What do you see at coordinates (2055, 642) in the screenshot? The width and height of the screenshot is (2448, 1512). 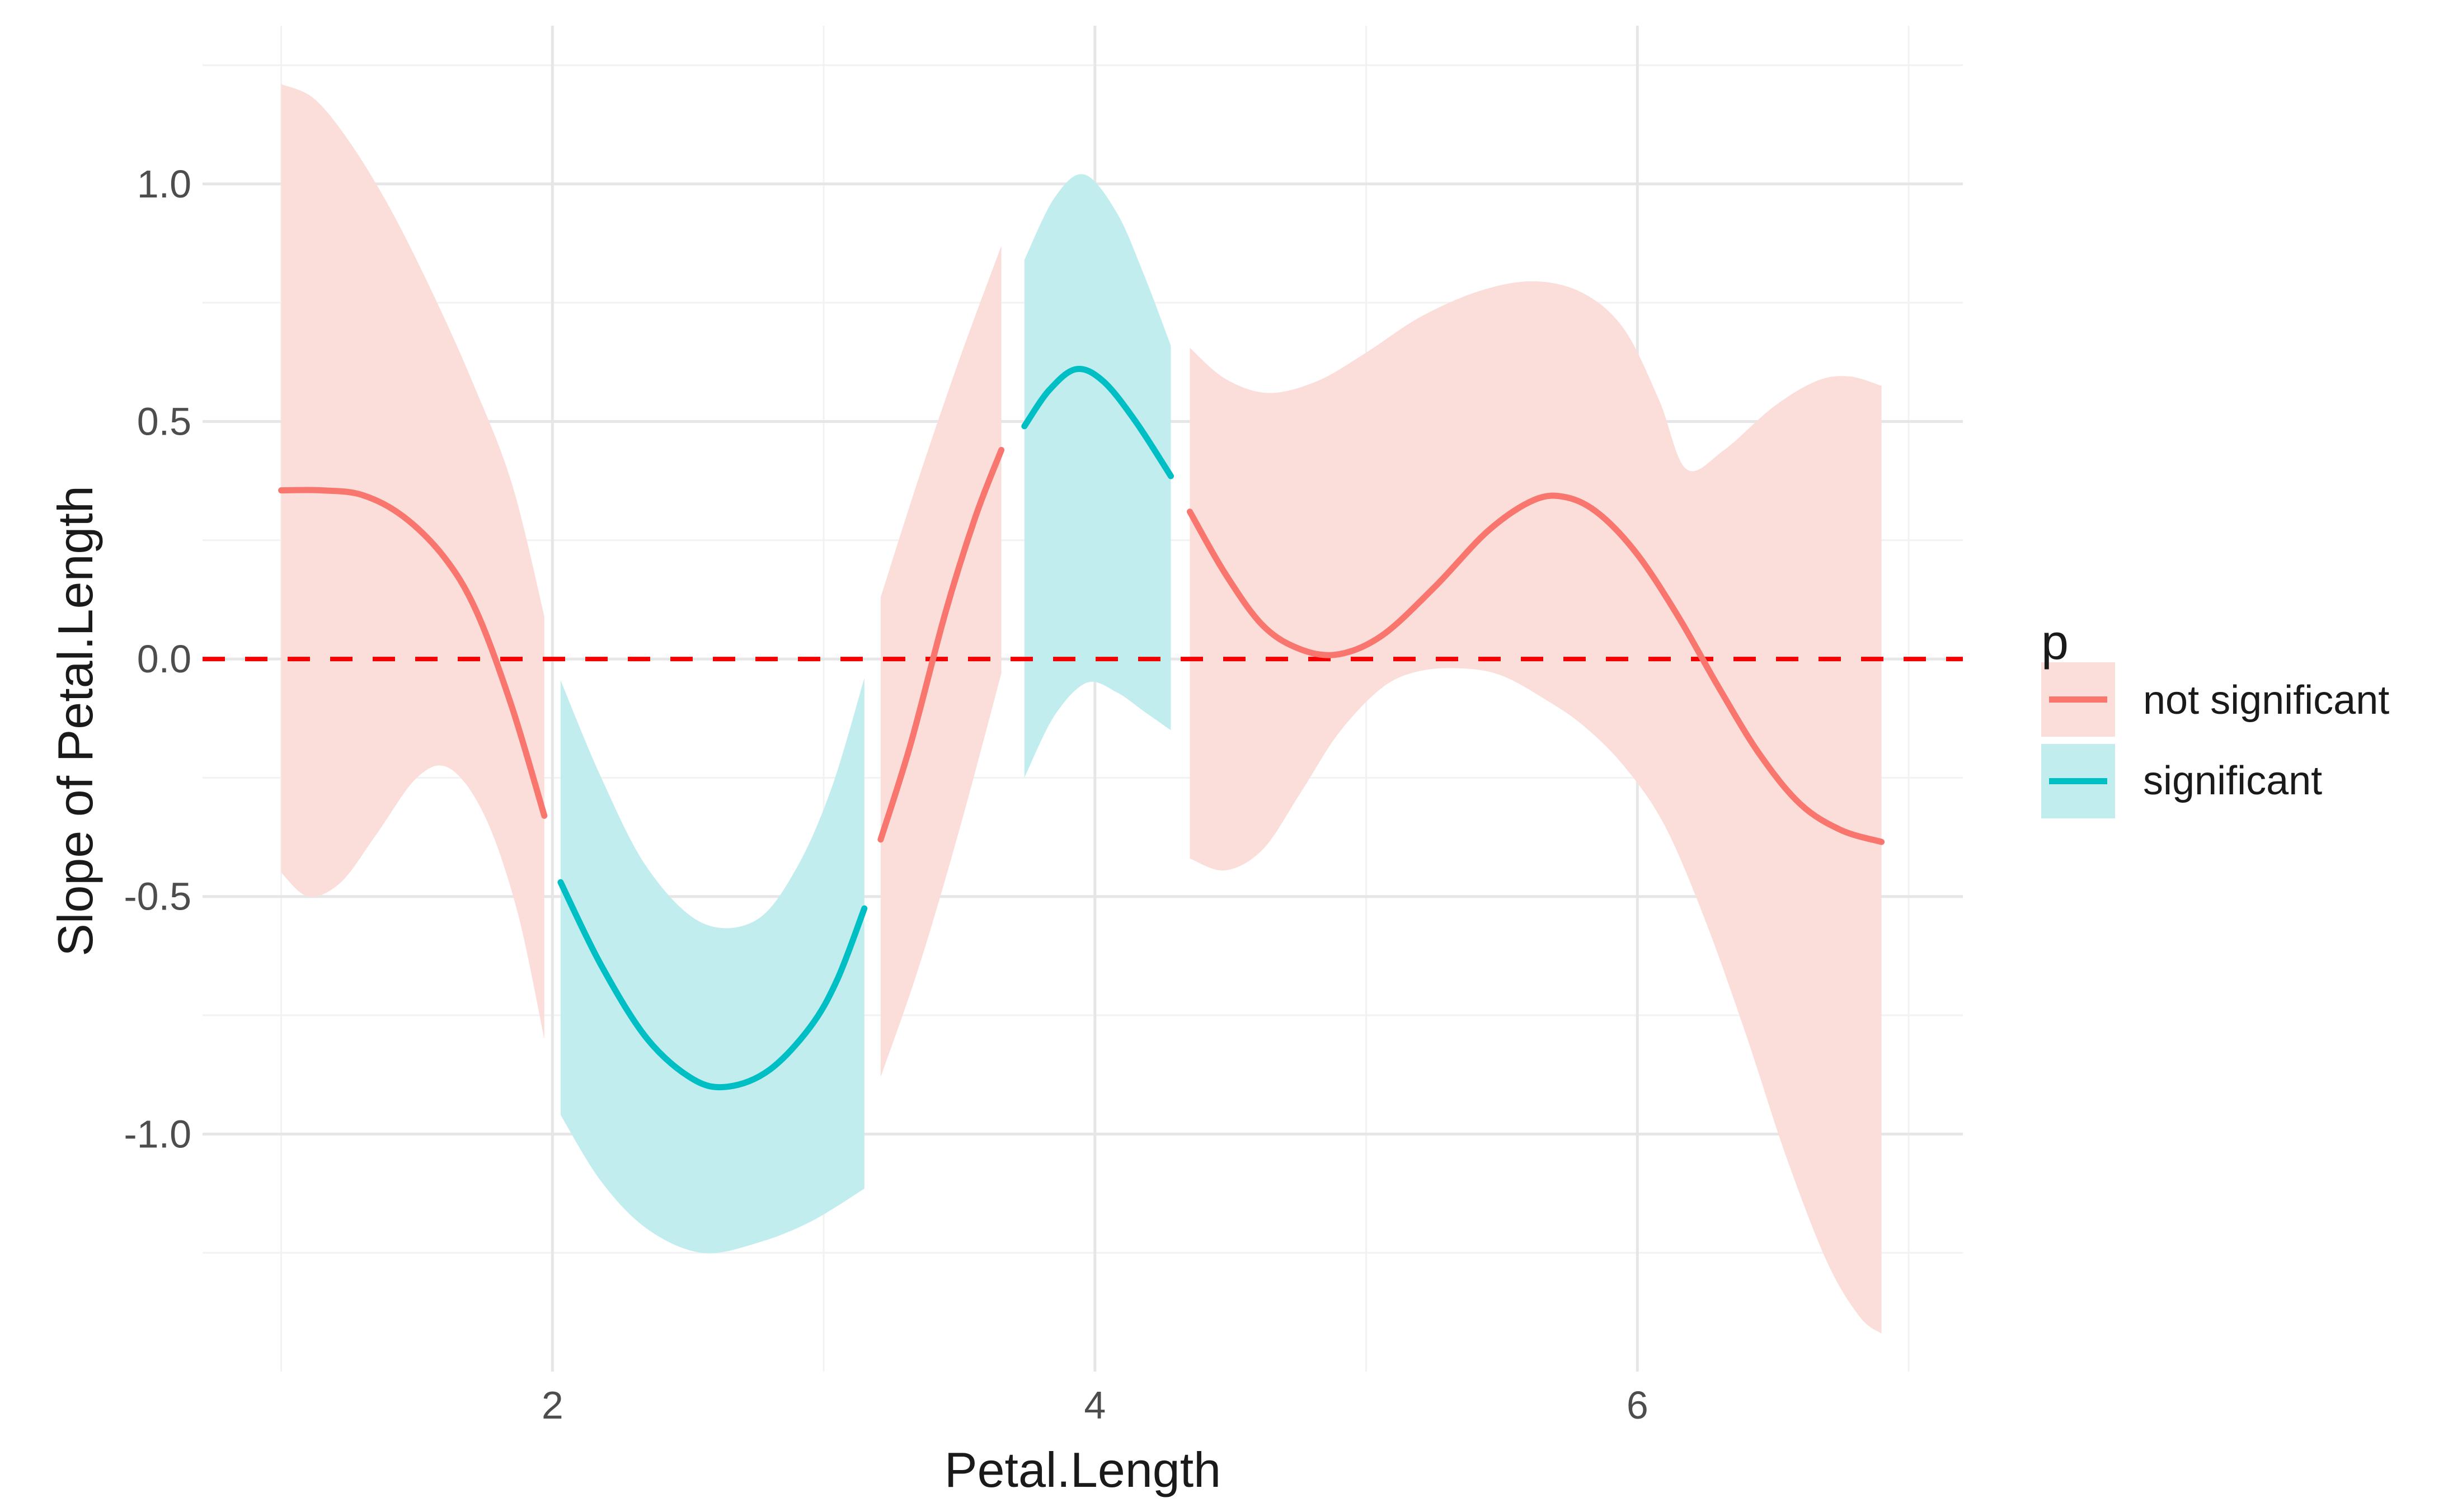 I see `legend-title: p` at bounding box center [2055, 642].